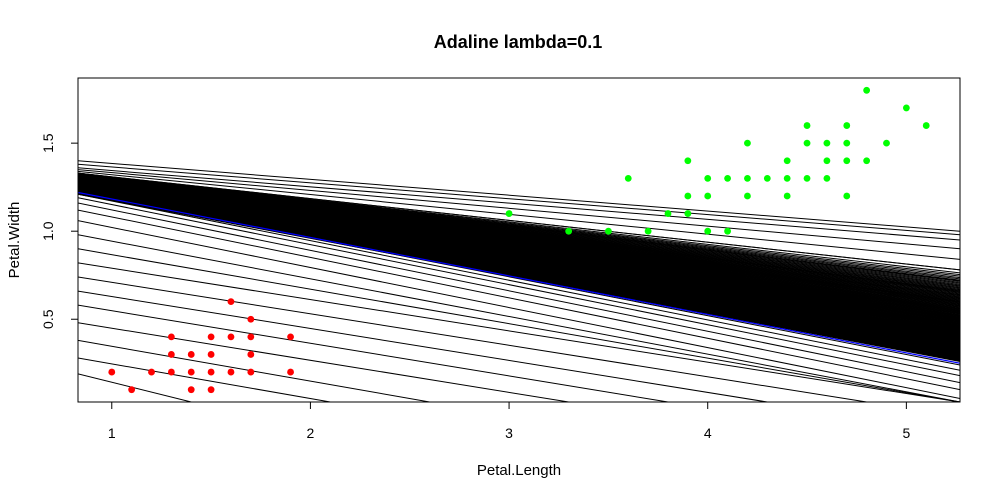 The image size is (1000, 500). I want to click on x-tick-label: 2, so click(311, 433).